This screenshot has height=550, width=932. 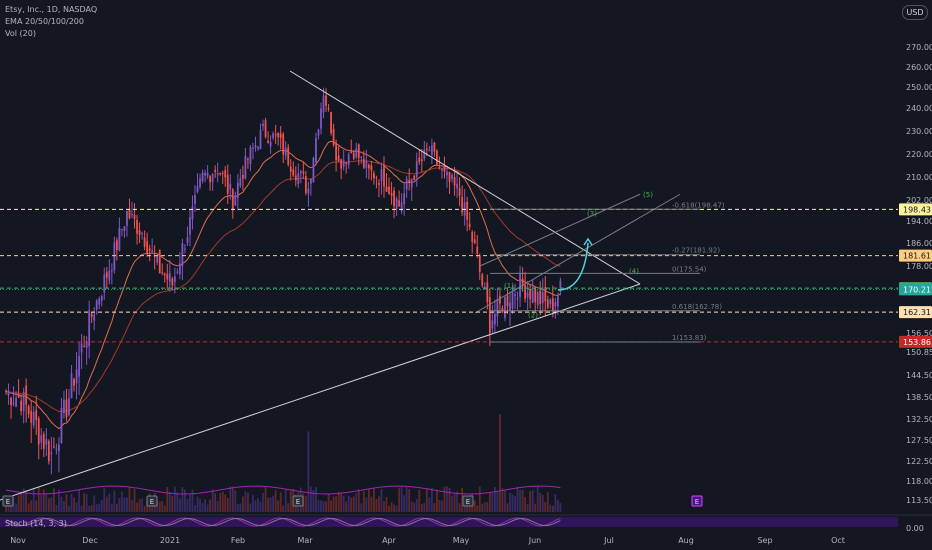 I want to click on price-tick-label: 202.00, so click(x=919, y=200).